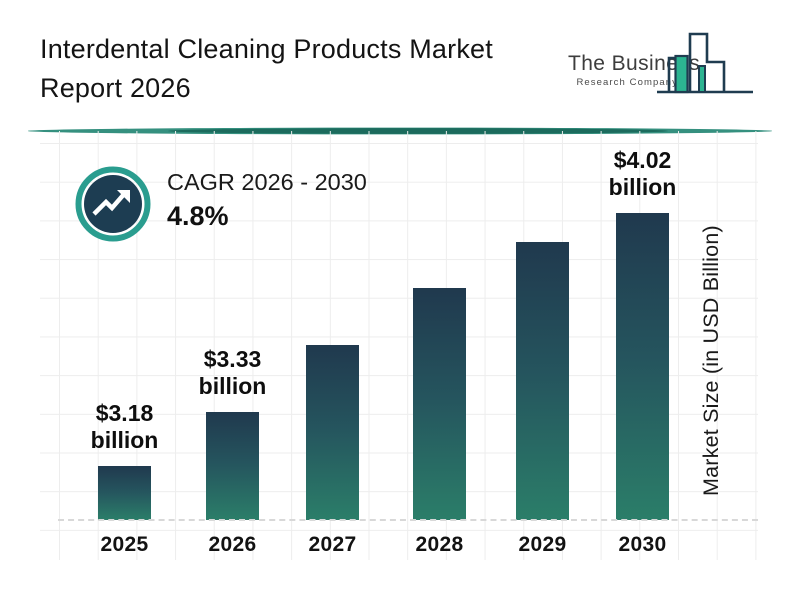  Describe the element at coordinates (232, 466) in the screenshot. I see `bar-2026` at that location.